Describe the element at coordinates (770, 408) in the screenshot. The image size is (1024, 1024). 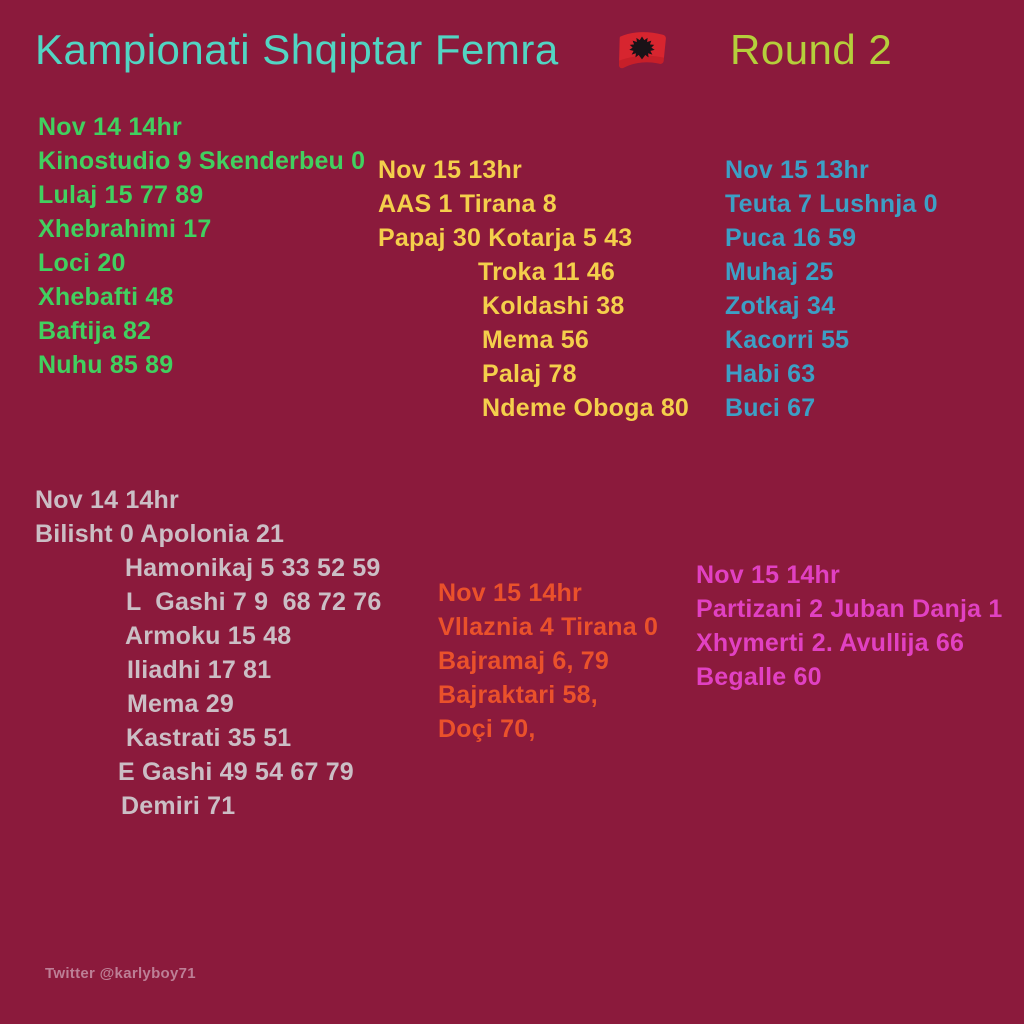
I see `match-line: Buci 67` at that location.